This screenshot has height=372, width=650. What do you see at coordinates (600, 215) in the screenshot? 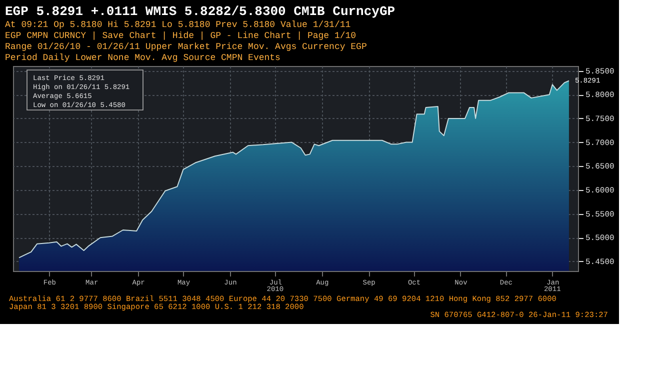
I see `y-tick-label: 5.5500` at bounding box center [600, 215].